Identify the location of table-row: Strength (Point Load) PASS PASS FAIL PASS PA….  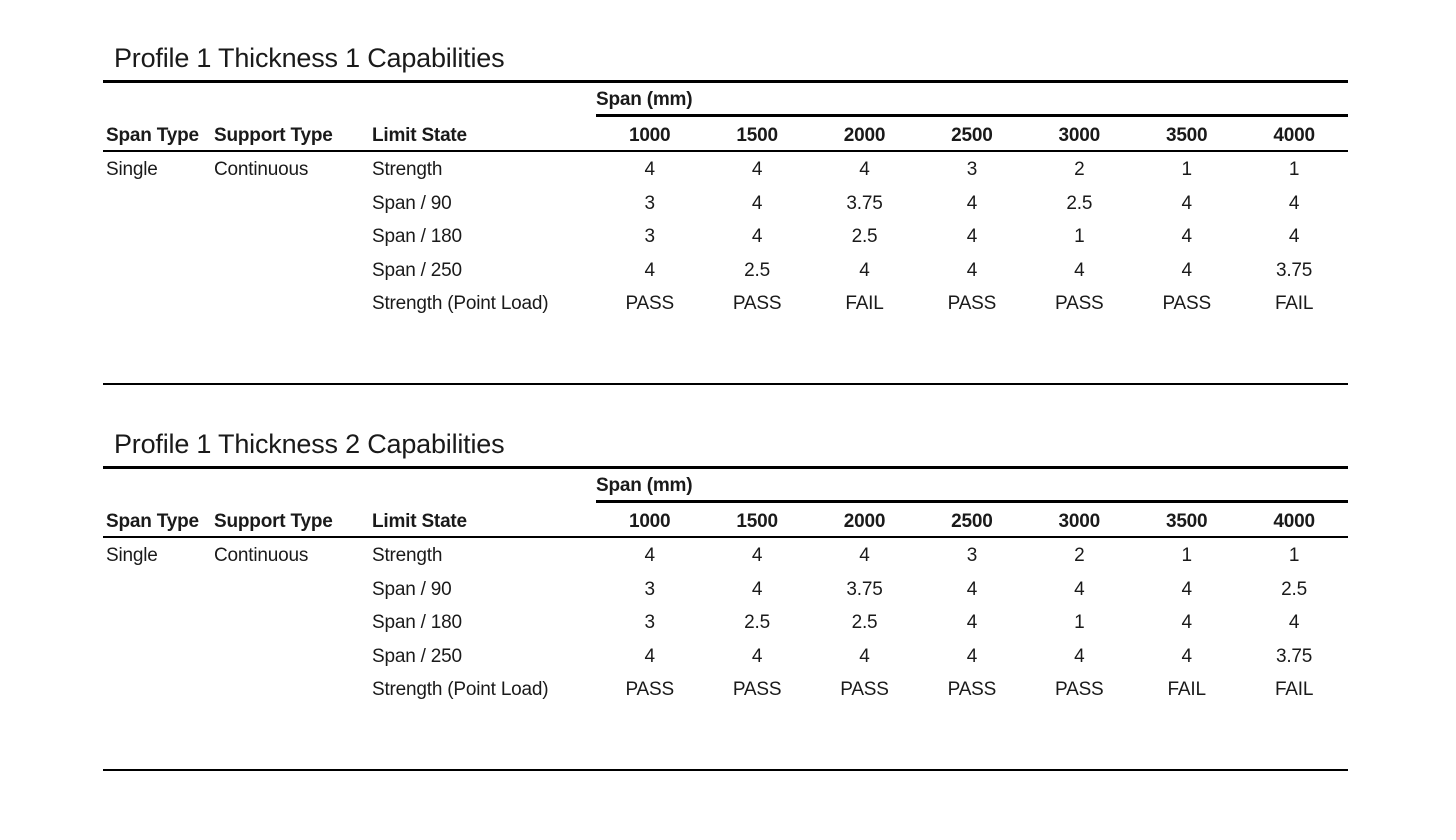
(728, 304).